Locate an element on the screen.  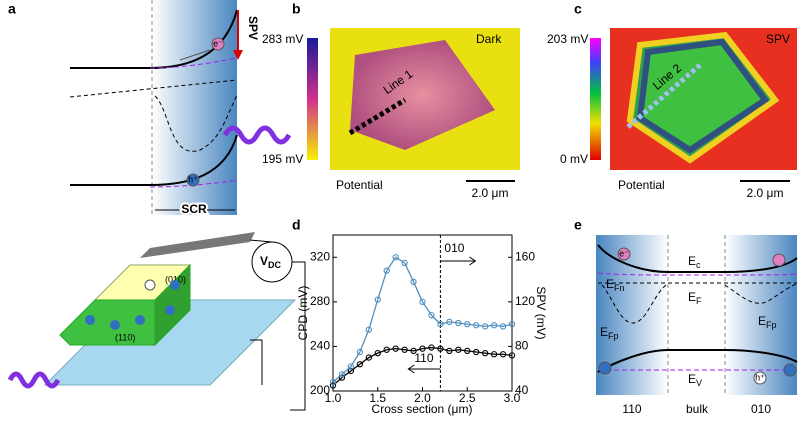
ec-label: Ec is located at coordinates (694, 262).